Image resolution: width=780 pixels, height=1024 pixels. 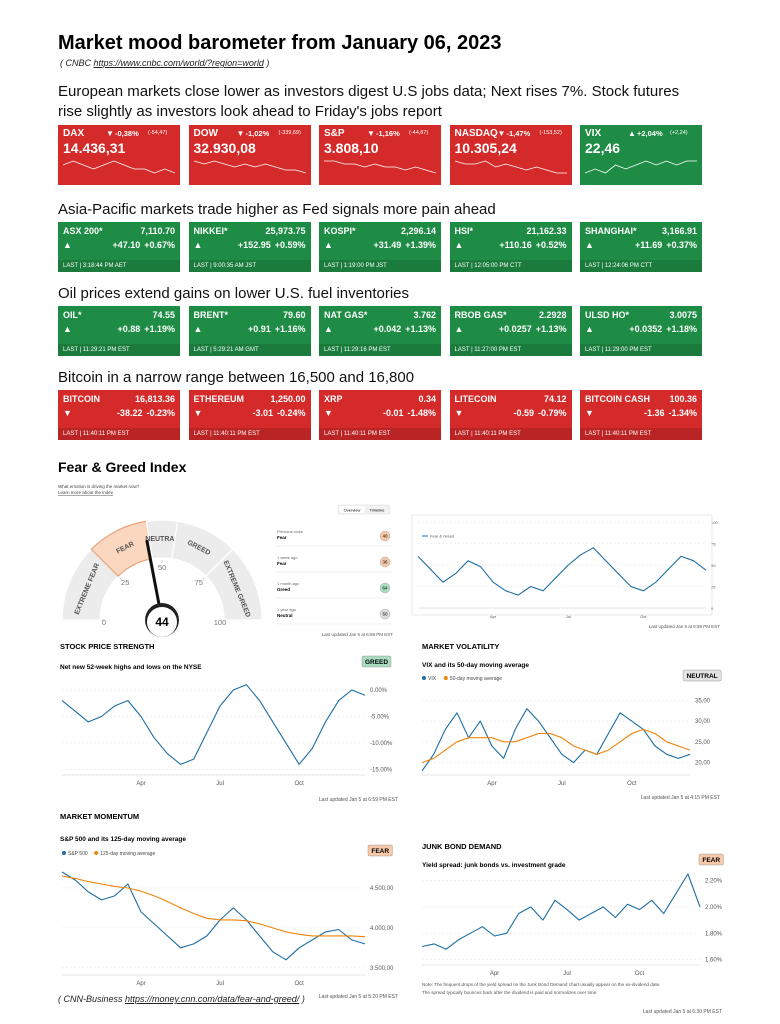 I want to click on last-updated: Last updated Jan 5 at 5:20 PM EST, so click(x=358, y=997).